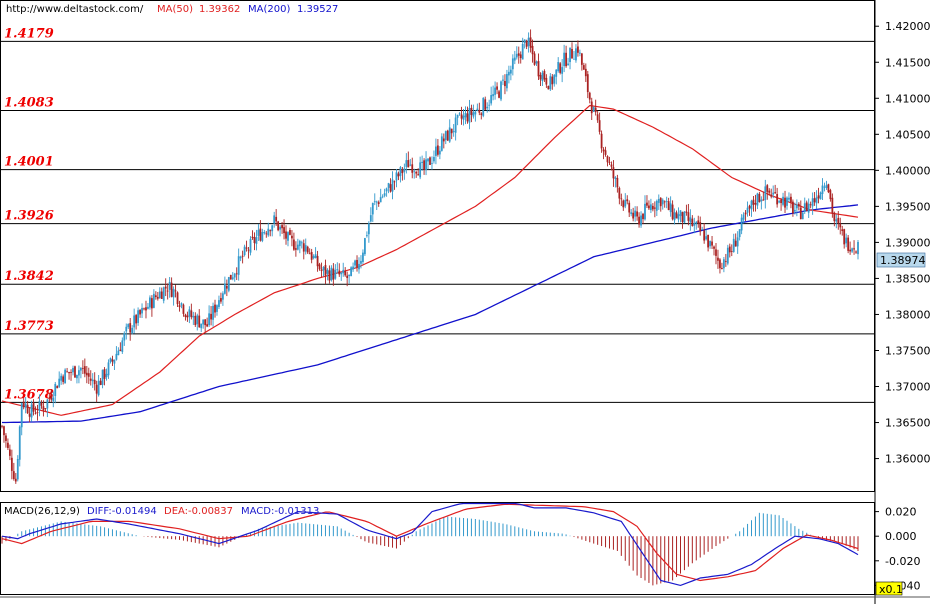 The height and width of the screenshot is (608, 930). I want to click on level-label-2: 1.4001, so click(29, 162).